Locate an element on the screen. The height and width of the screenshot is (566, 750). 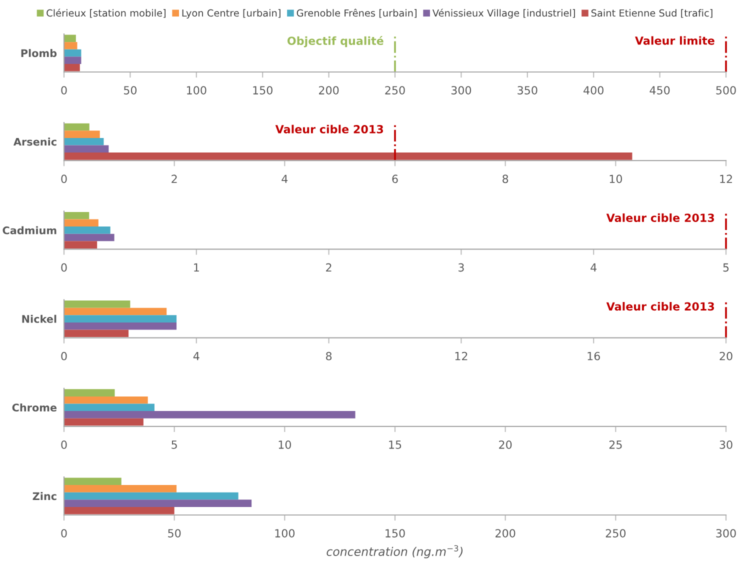
ref-line-label: Objectif qualité is located at coordinates (335, 42).